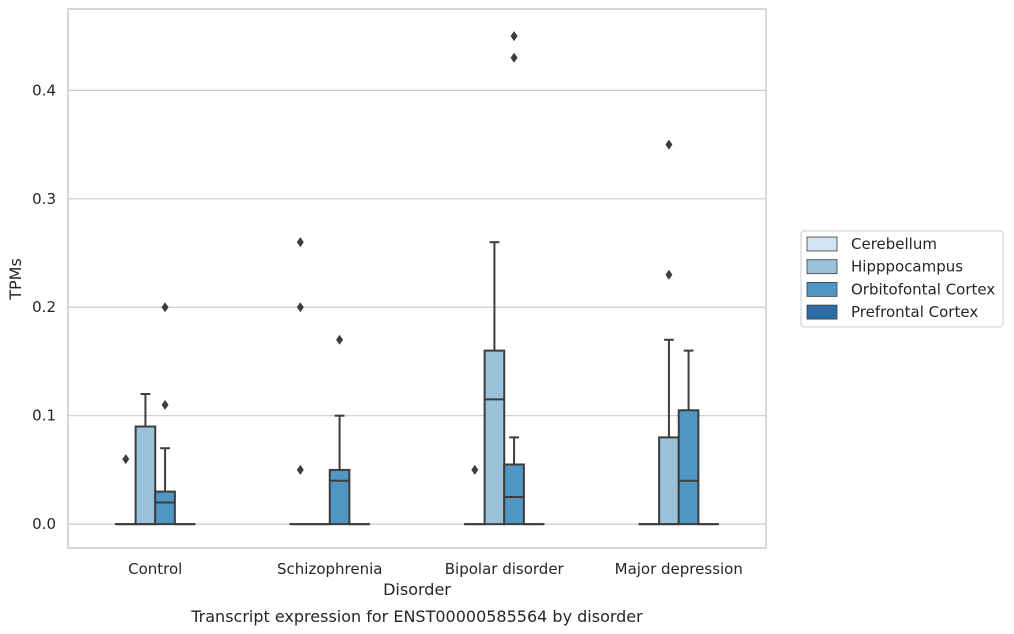 The image size is (1014, 634). Describe the element at coordinates (329, 569) in the screenshot. I see `x-tick-label: Schizophrenia` at that location.